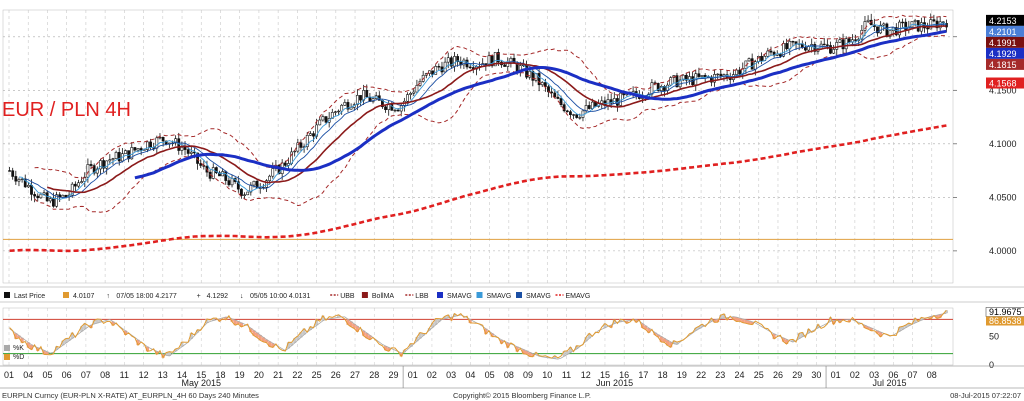 This screenshot has width=1024, height=401. What do you see at coordinates (146, 296) in the screenshot?
I see `legend-item-label: 07/05 18:00 4.2177` at bounding box center [146, 296].